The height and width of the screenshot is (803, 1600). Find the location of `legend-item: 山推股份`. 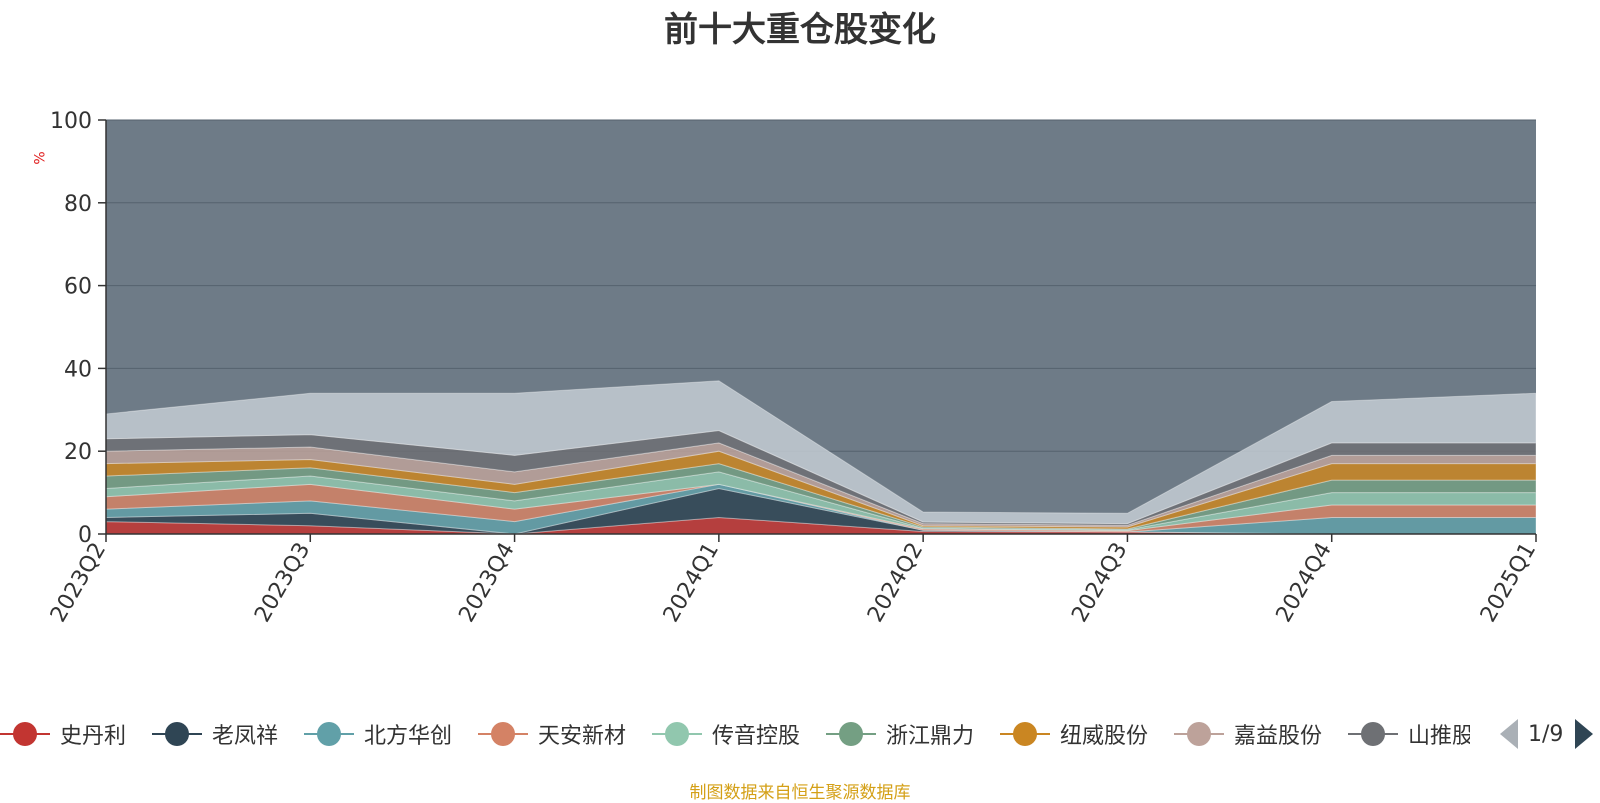

legend-item: 山推股份 is located at coordinates (1409, 734).